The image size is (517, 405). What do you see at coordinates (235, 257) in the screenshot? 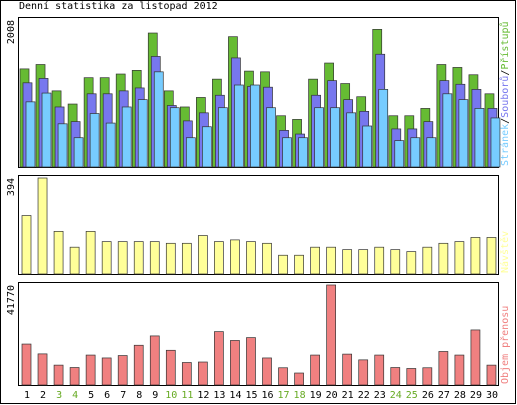
I see `bar-visits-návštěv-day-14` at bounding box center [235, 257].